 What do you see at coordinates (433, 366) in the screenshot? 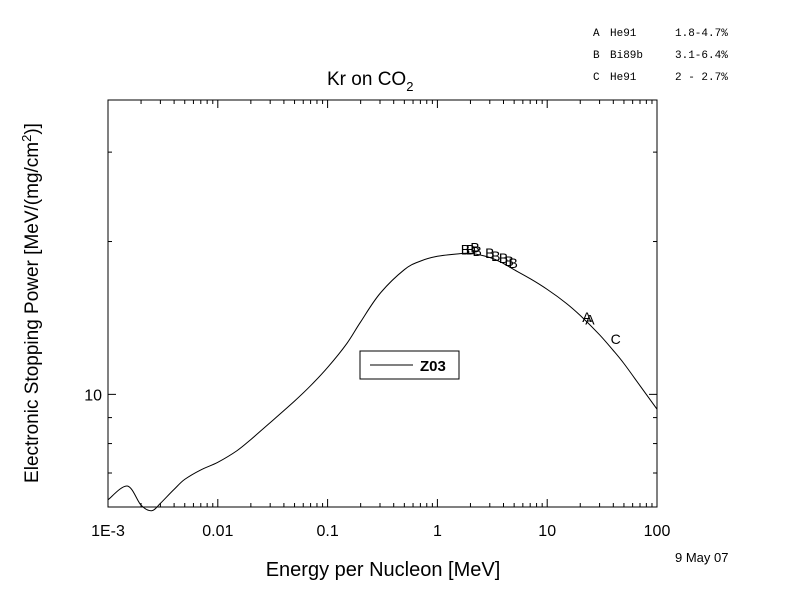
I see `legend-entry-label: Z03` at bounding box center [433, 366].